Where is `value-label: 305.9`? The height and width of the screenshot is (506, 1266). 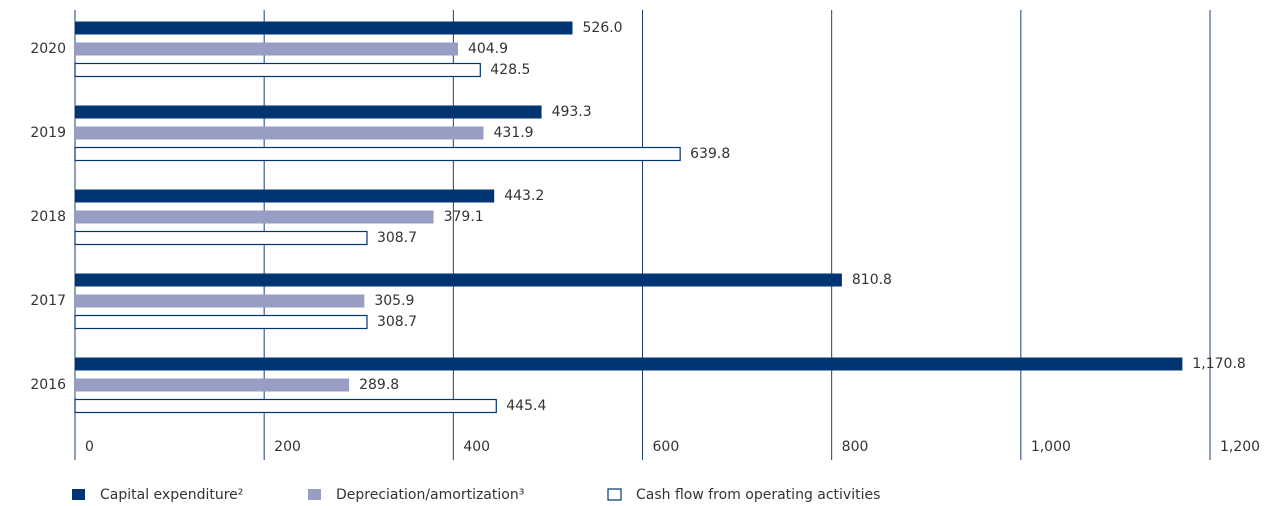
value-label: 305.9 is located at coordinates (394, 301).